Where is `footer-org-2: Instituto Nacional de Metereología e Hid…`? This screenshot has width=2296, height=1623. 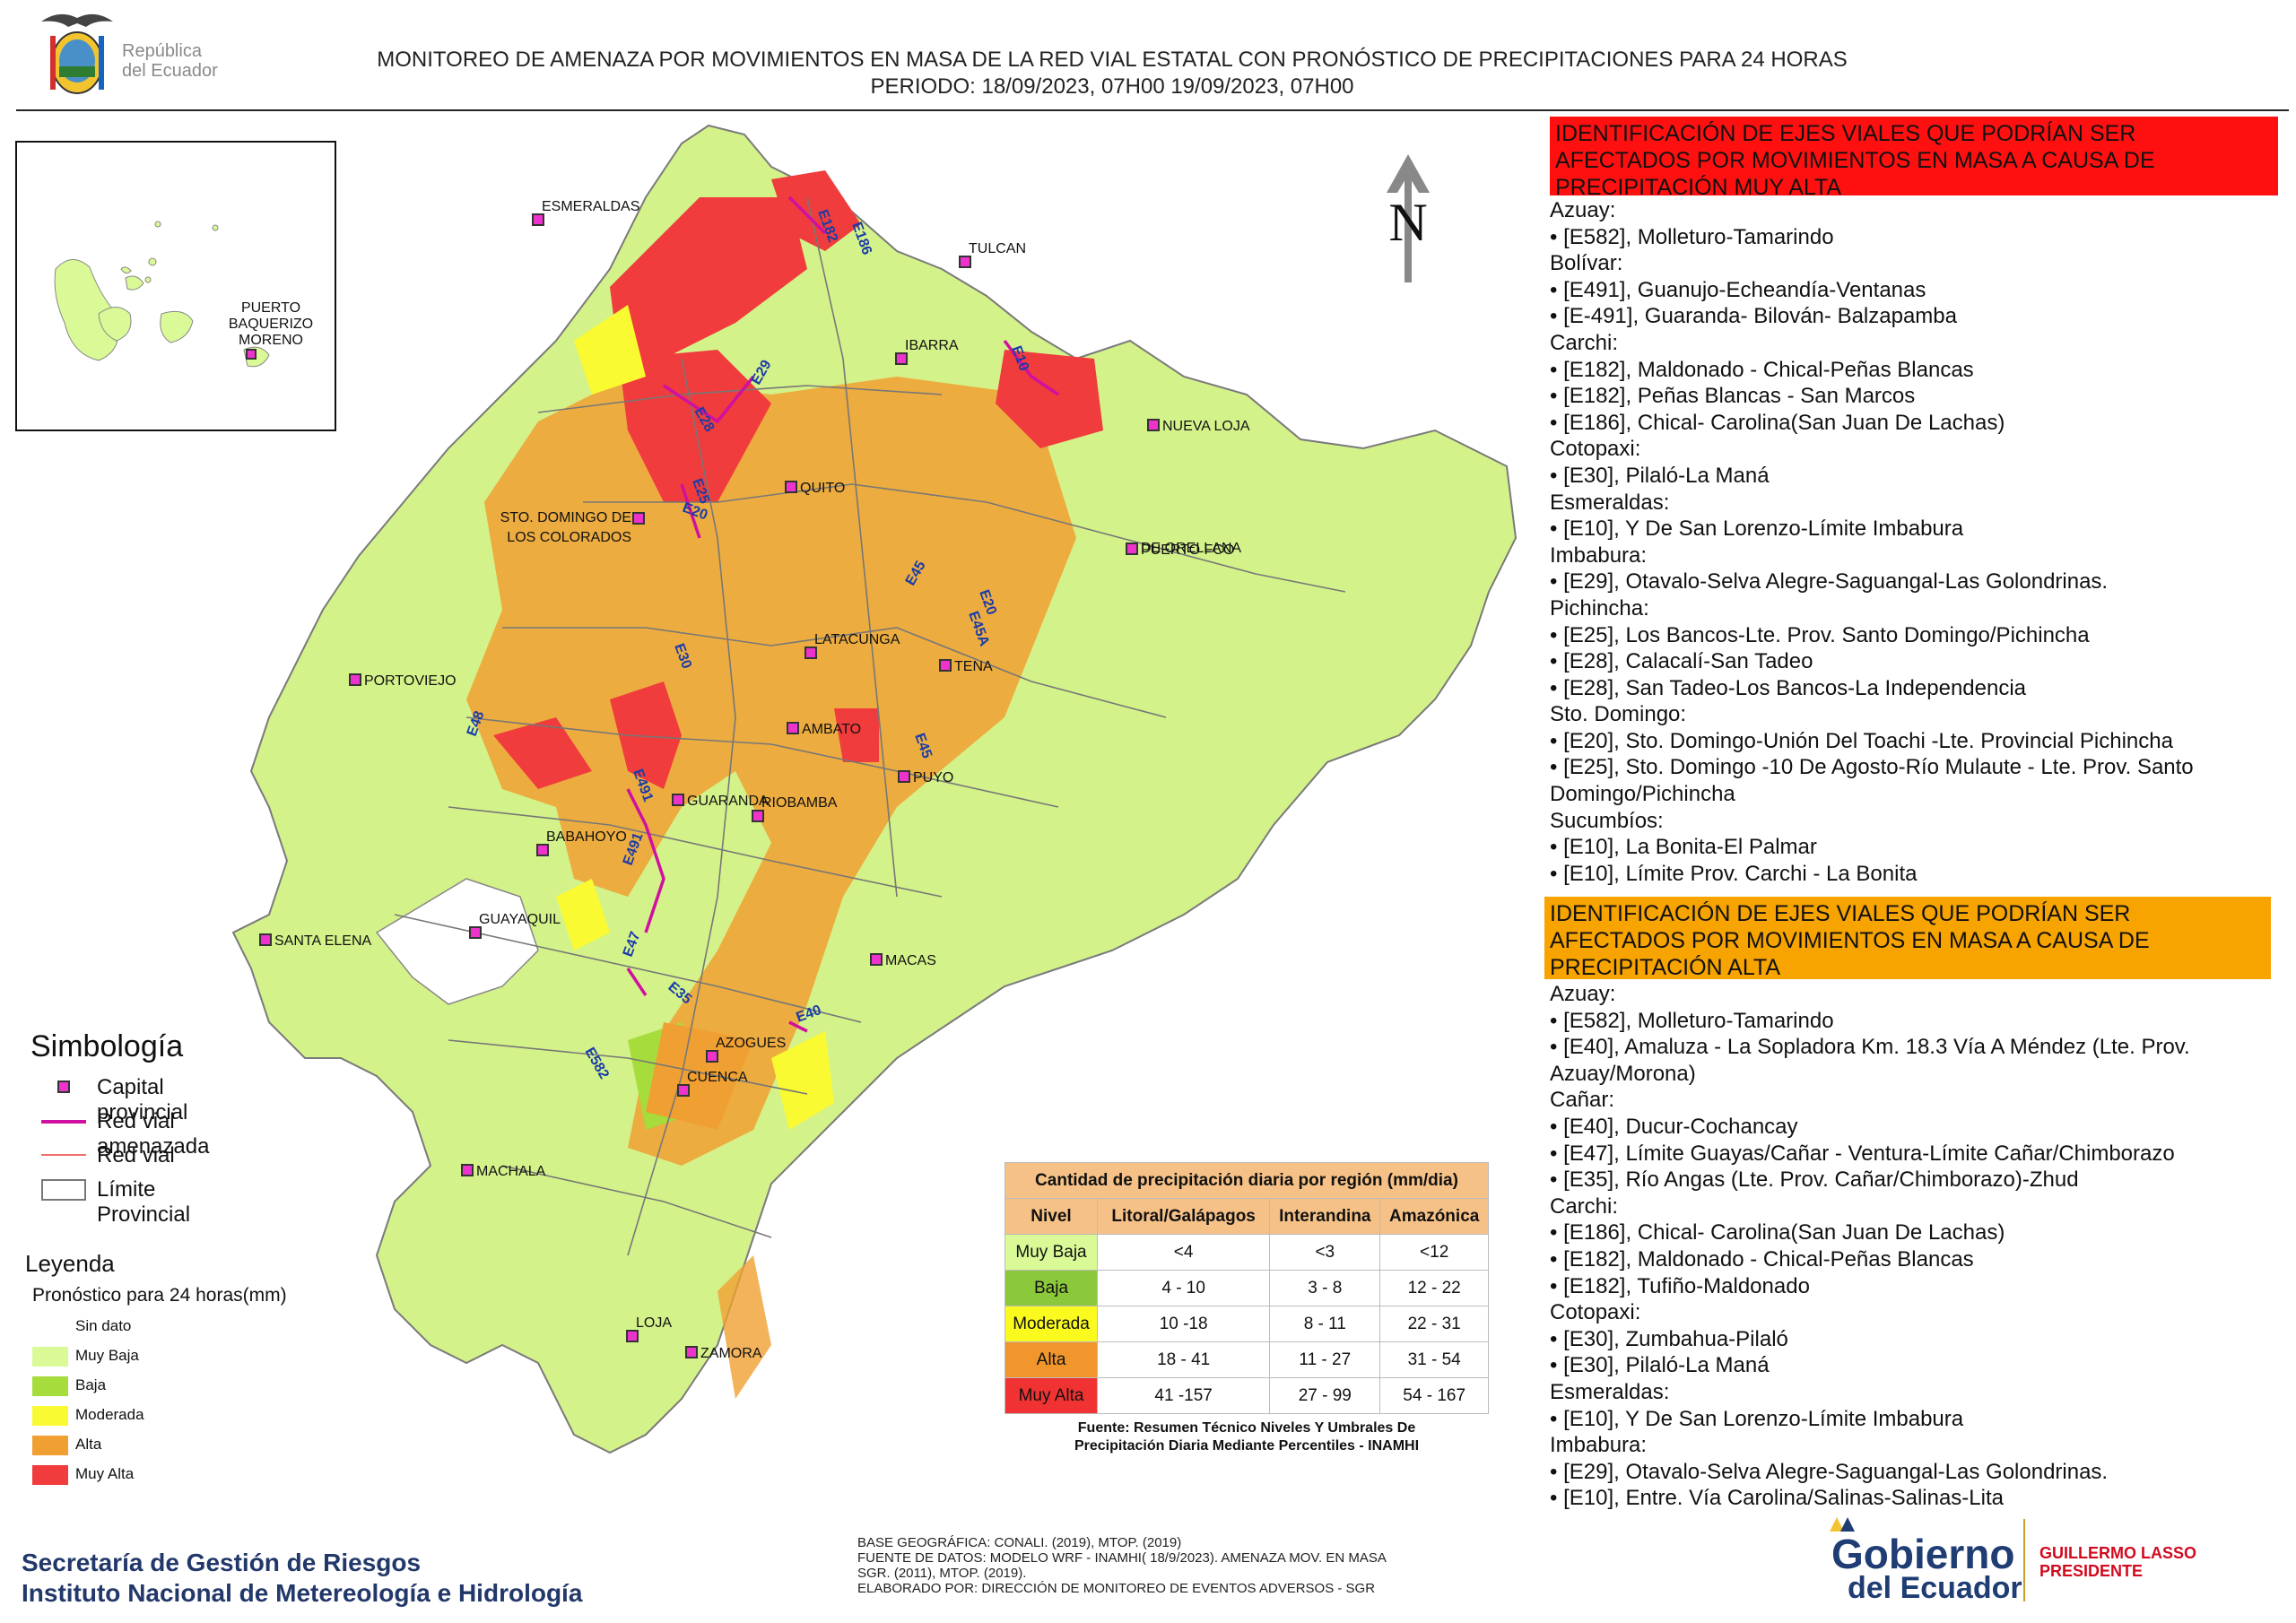
footer-org-2: Instituto Nacional de Metereología e Hid… is located at coordinates (302, 1593).